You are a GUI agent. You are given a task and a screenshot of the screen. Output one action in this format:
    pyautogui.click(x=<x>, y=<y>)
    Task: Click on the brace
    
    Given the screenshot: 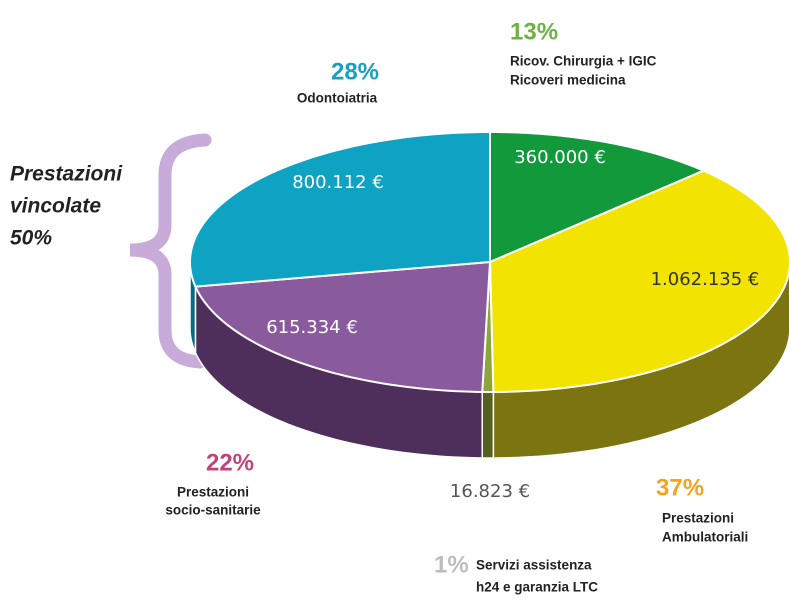 What is the action you would take?
    pyautogui.click(x=170, y=251)
    